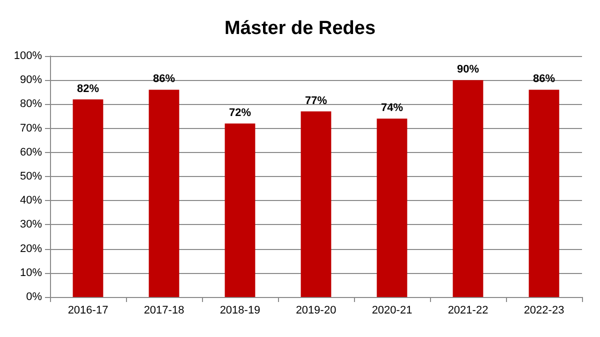 Image resolution: width=600 pixels, height=337 pixels. What do you see at coordinates (300, 28) in the screenshot?
I see `chart-title: Máster de Redes` at bounding box center [300, 28].